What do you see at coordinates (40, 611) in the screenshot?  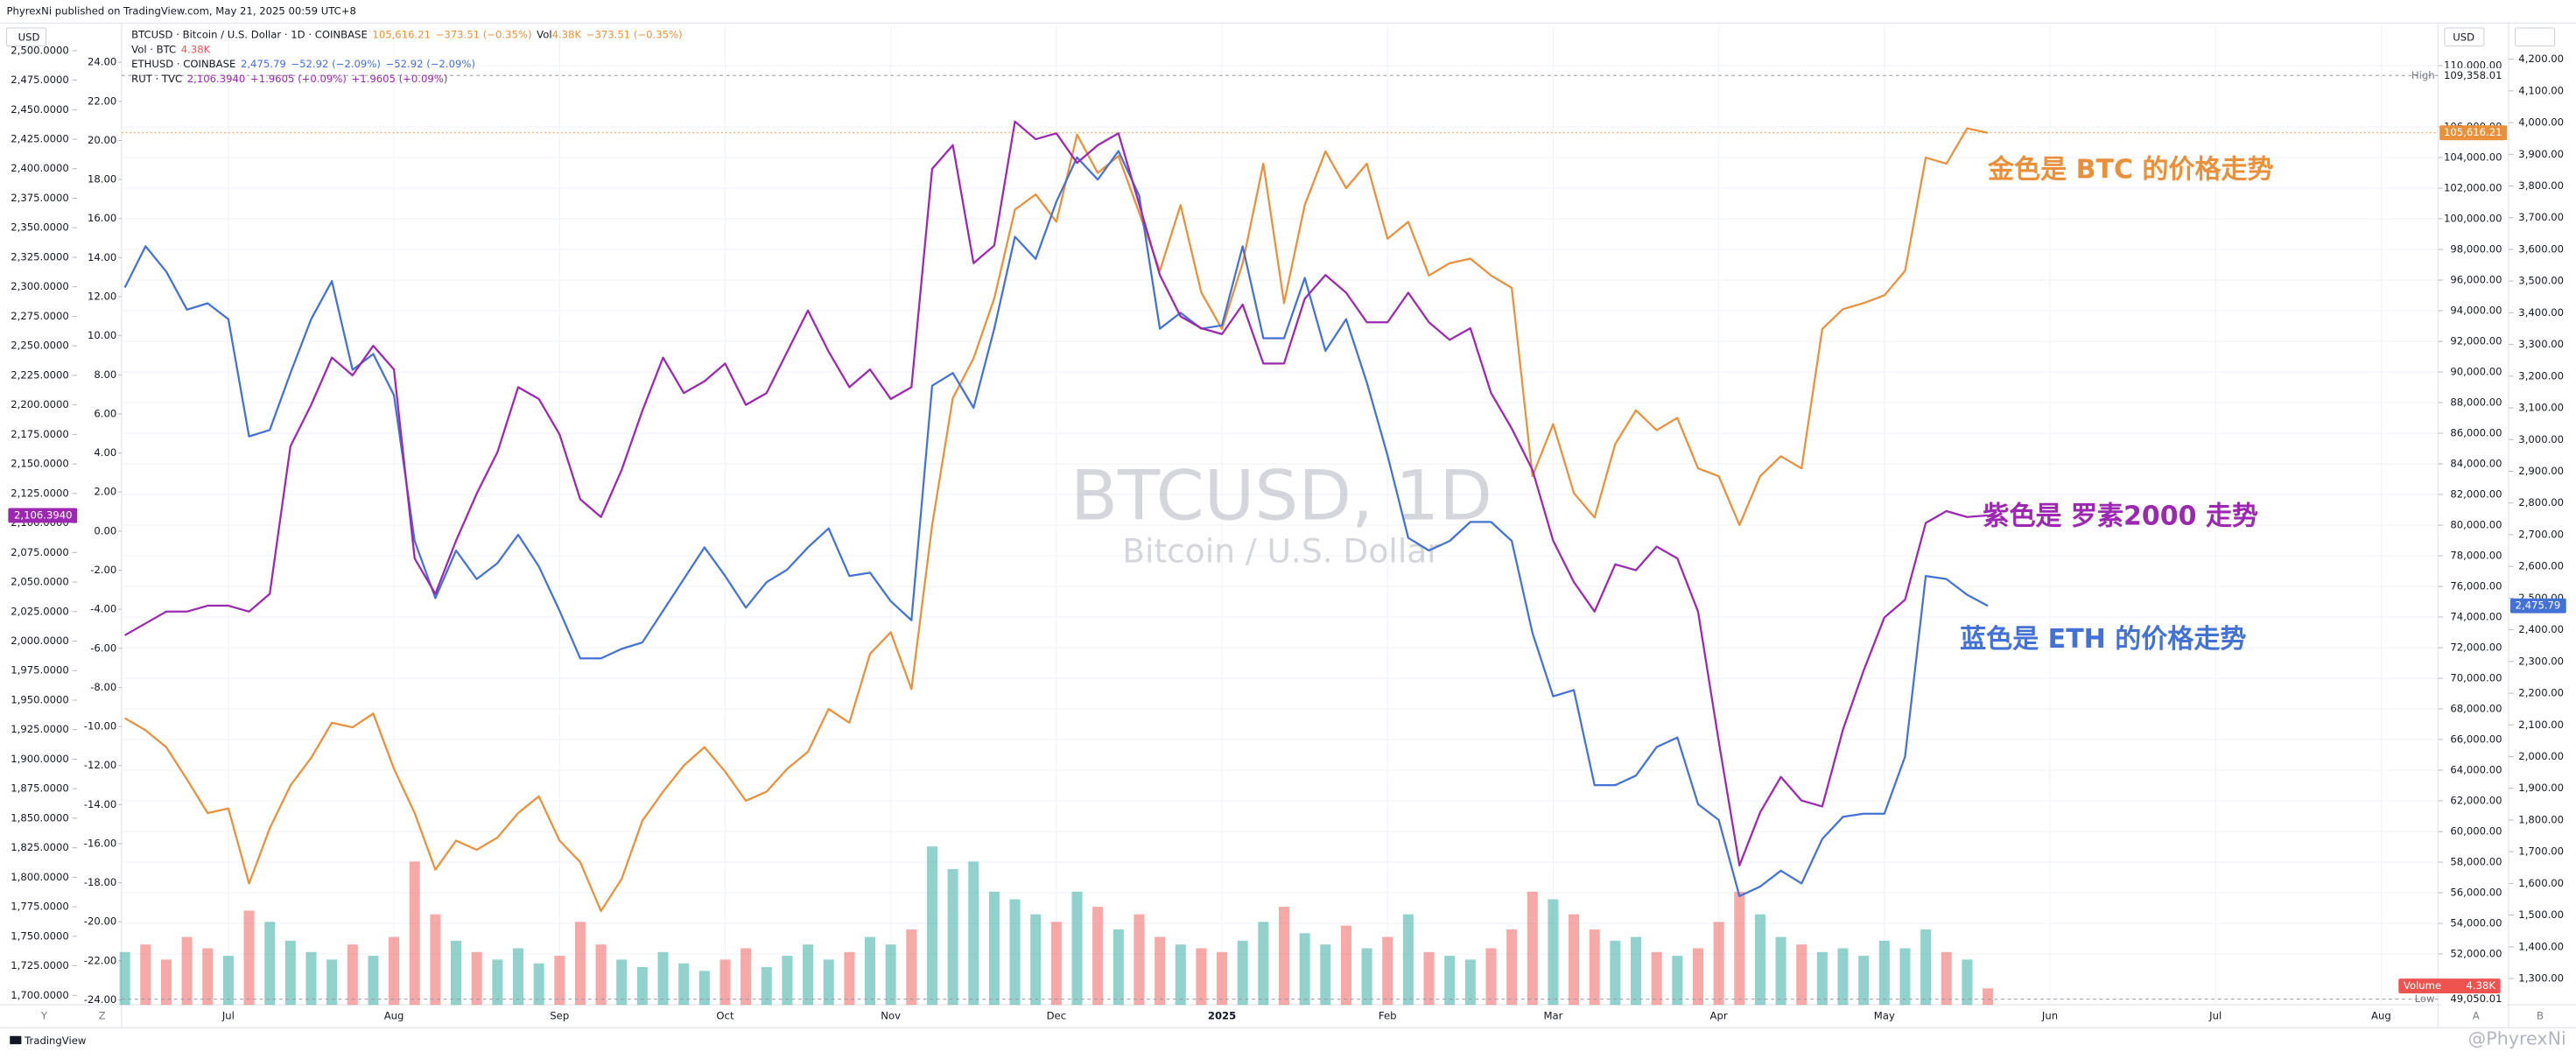 I see `y-tick-label: 2,025.0000` at bounding box center [40, 611].